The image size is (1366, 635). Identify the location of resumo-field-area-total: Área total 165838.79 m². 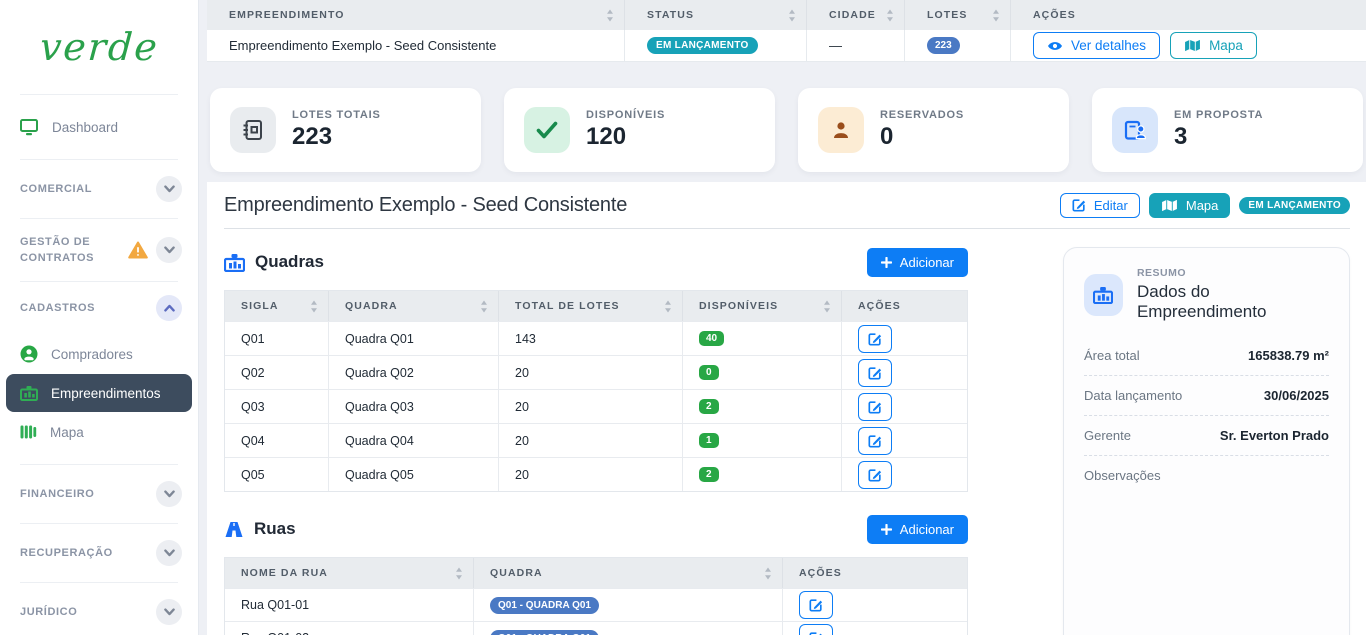
(1206, 356).